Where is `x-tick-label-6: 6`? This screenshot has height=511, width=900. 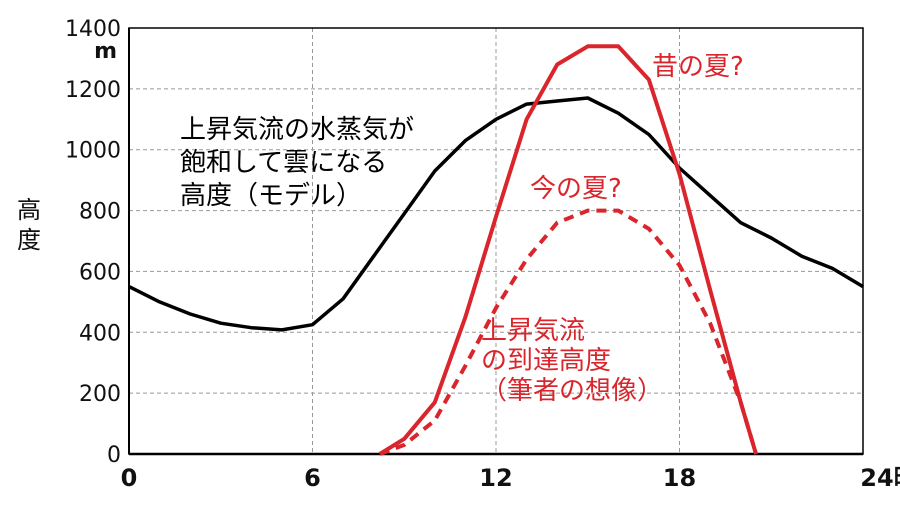
x-tick-label-6: 6 is located at coordinates (312, 478).